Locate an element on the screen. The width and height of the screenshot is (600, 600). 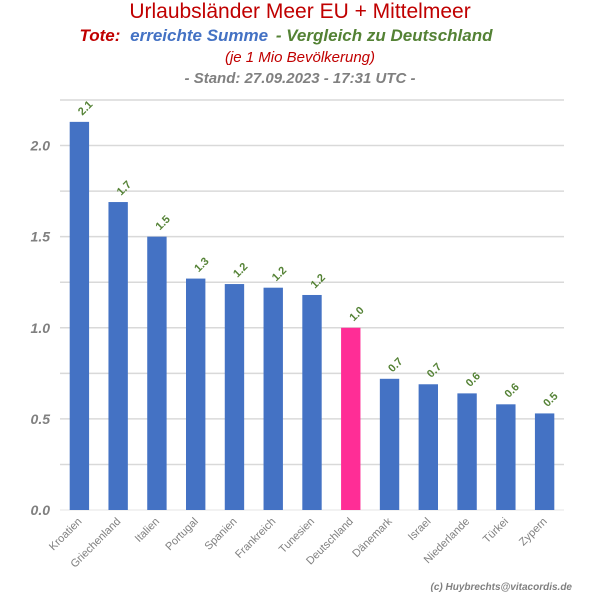
x-tick-label: Zypern is located at coordinates (533, 532).